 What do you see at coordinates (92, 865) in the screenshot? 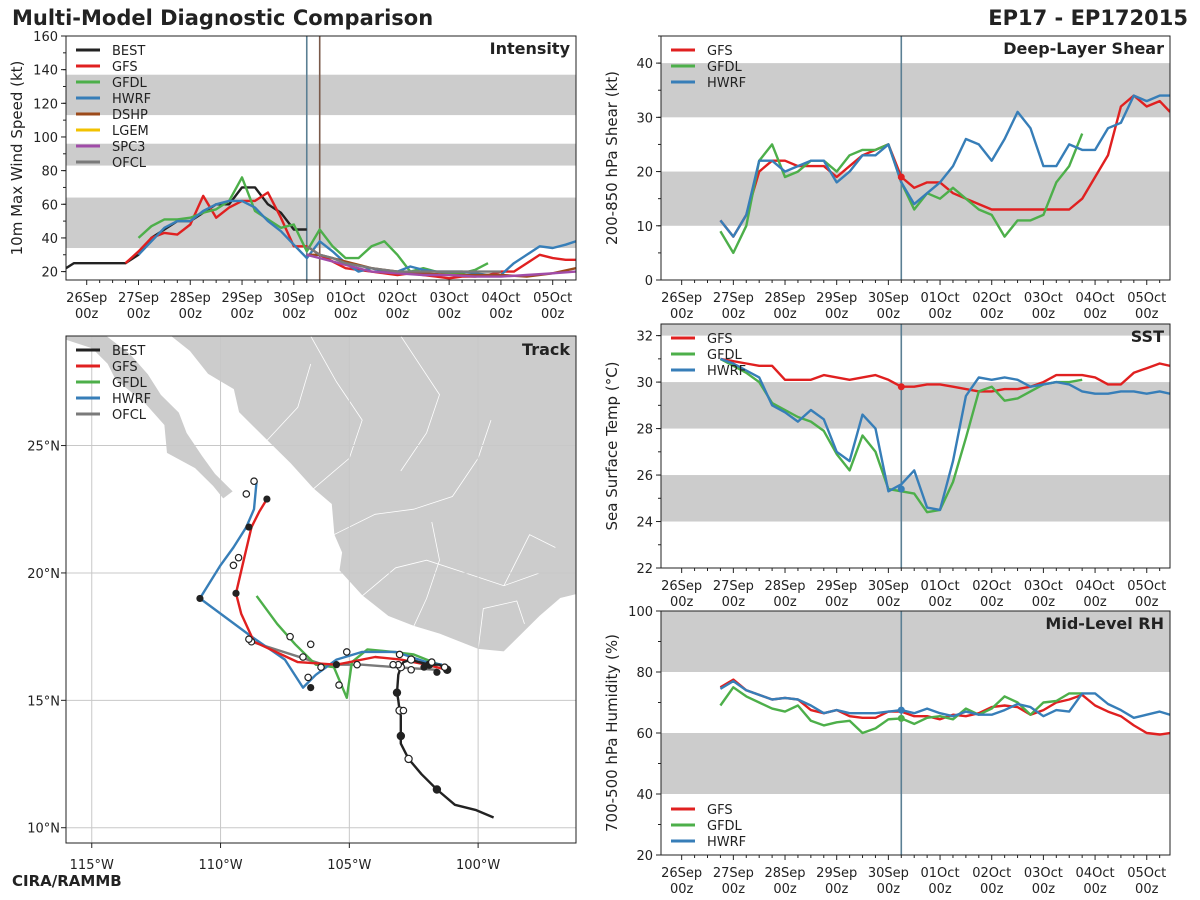
I see `track-xtick-label: 115°W` at bounding box center [92, 865].